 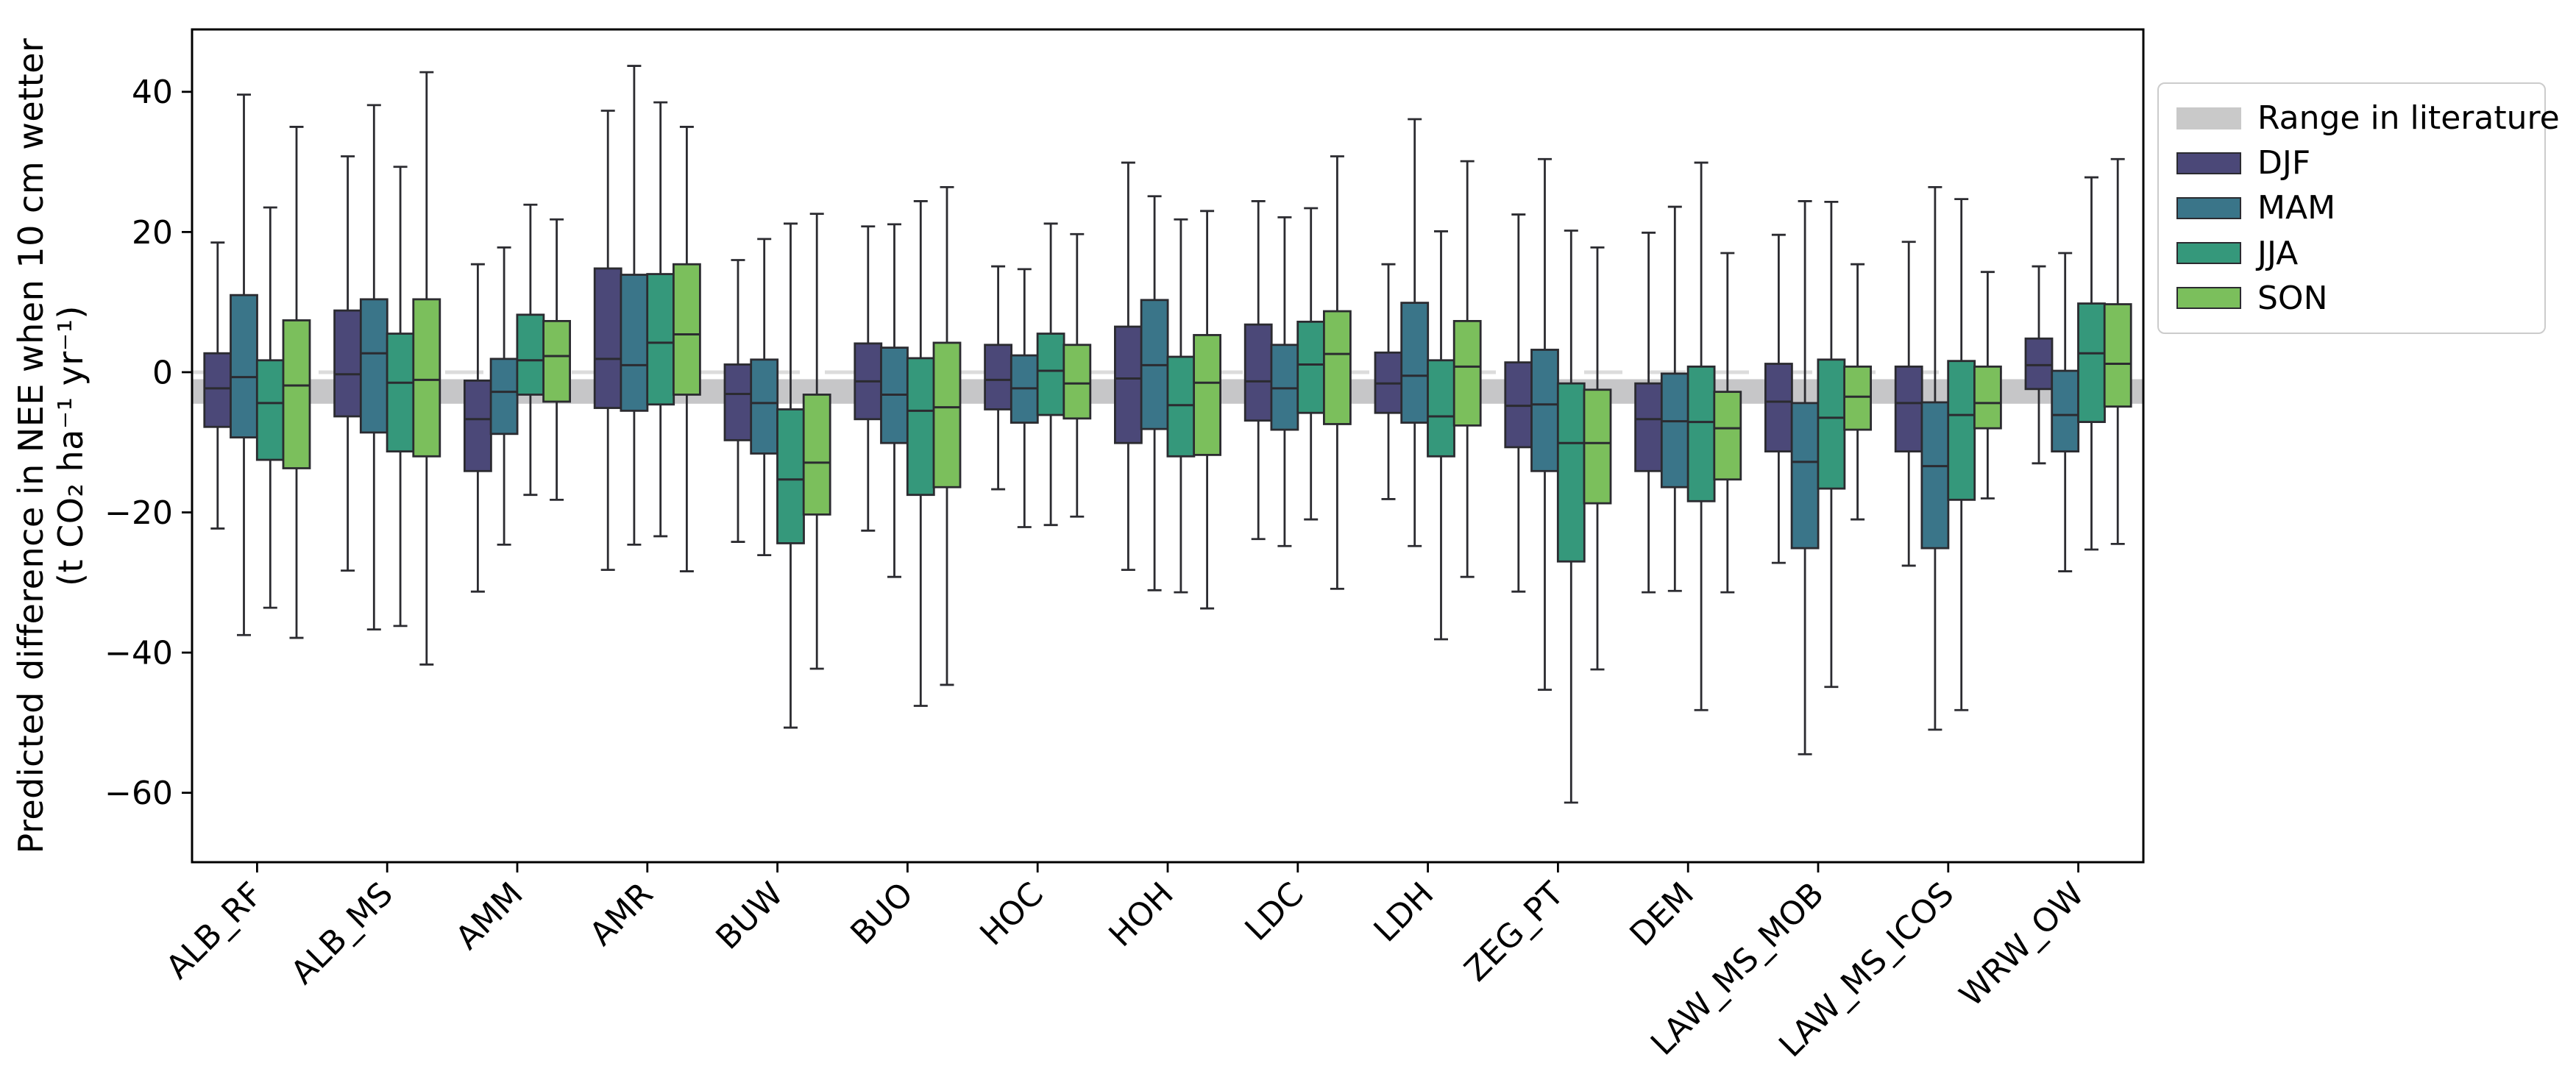 What do you see at coordinates (504, 397) in the screenshot?
I see `box-AMM-MAM` at bounding box center [504, 397].